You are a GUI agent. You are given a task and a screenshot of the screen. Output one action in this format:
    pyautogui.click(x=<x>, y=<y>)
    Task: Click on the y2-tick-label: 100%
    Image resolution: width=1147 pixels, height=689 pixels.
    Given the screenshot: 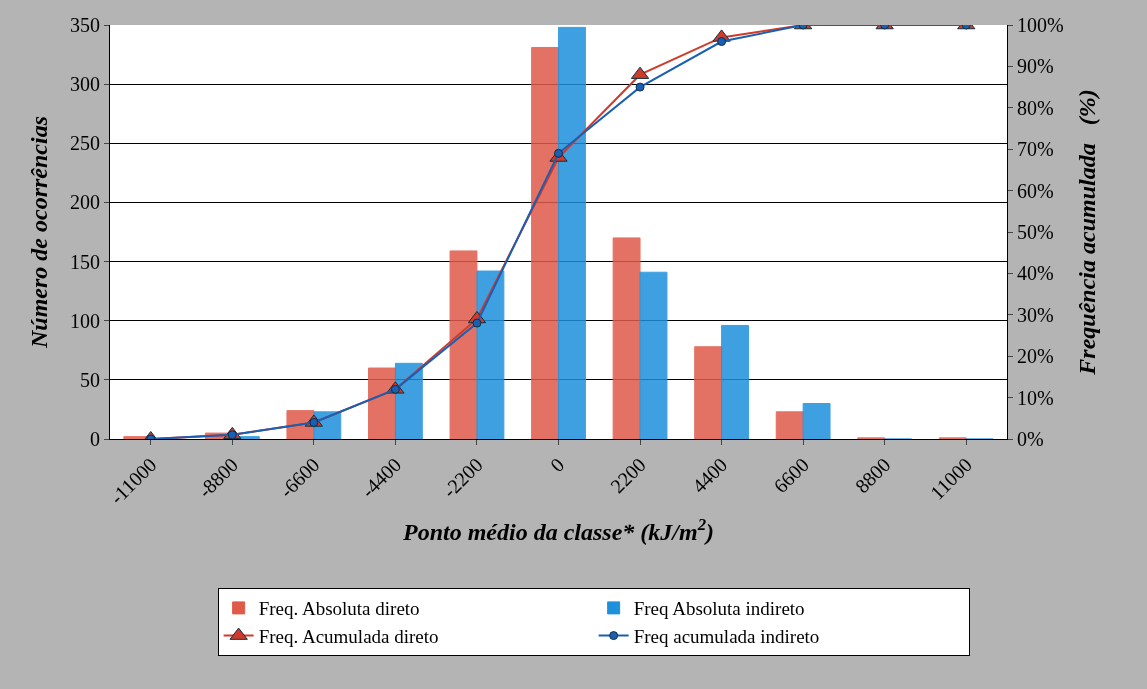 What is the action you would take?
    pyautogui.click(x=1040, y=25)
    